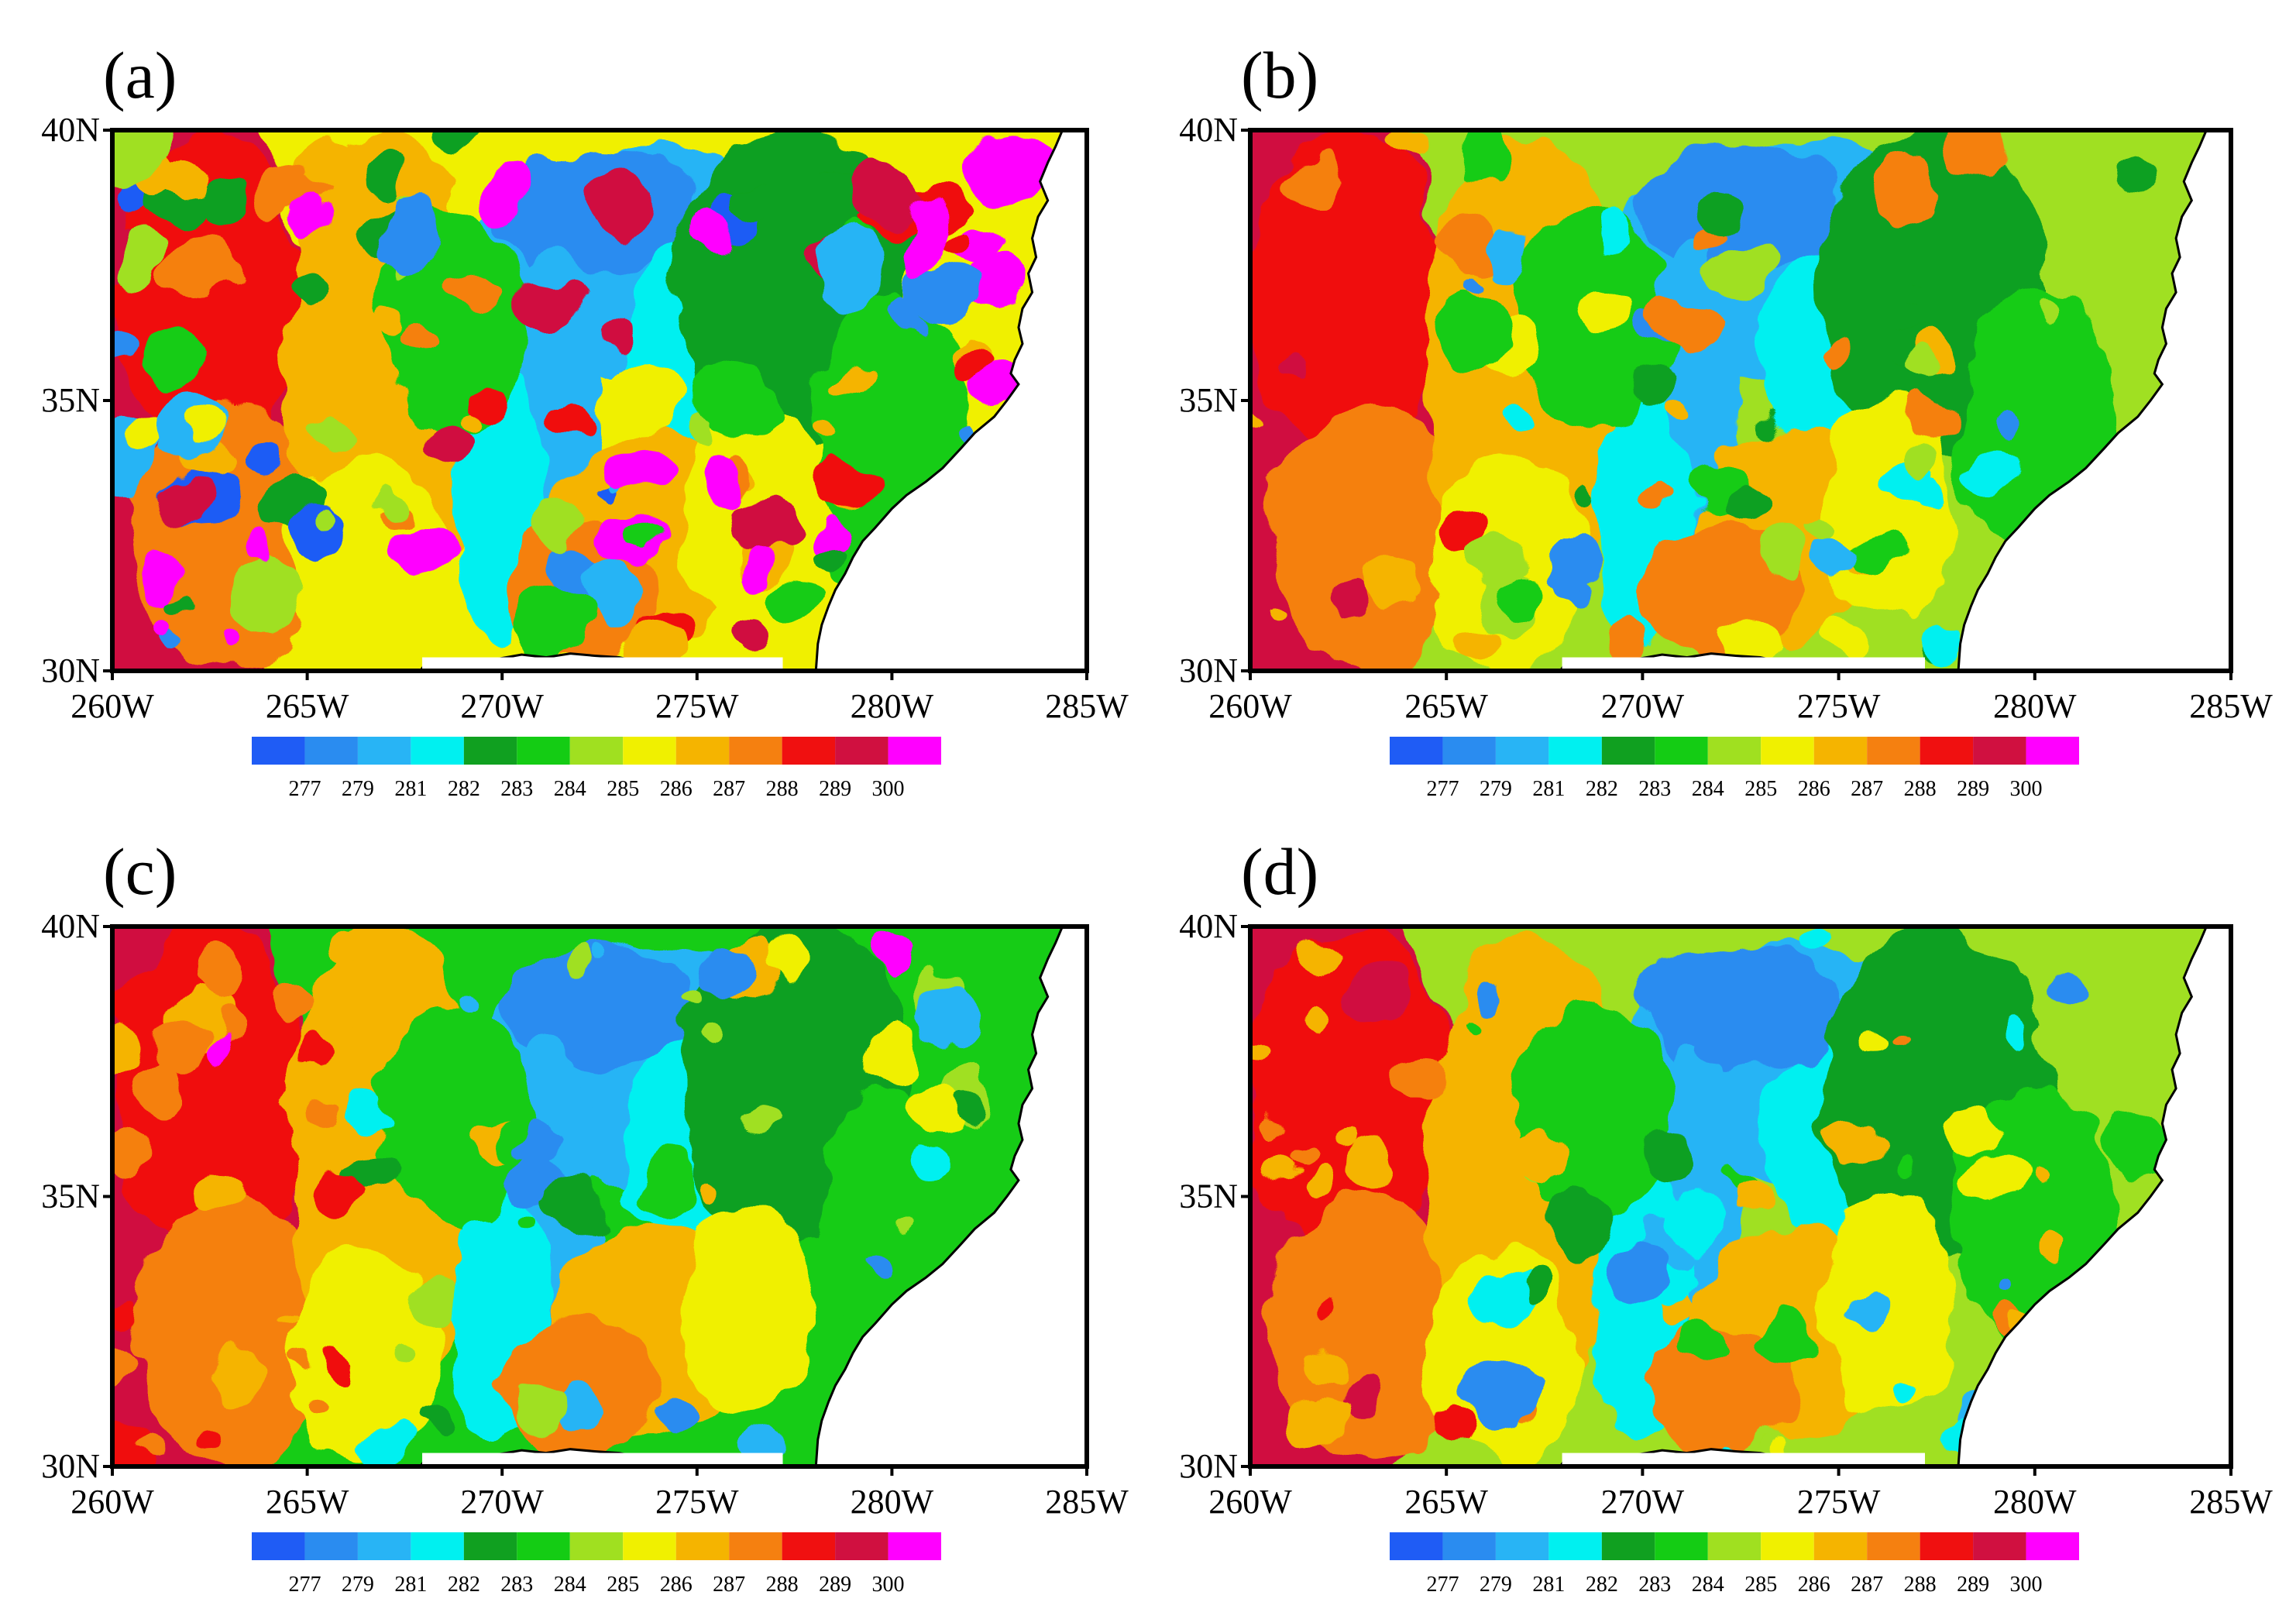 This screenshot has height=1609, width=2296. I want to click on panel-label: (d), so click(1279, 871).